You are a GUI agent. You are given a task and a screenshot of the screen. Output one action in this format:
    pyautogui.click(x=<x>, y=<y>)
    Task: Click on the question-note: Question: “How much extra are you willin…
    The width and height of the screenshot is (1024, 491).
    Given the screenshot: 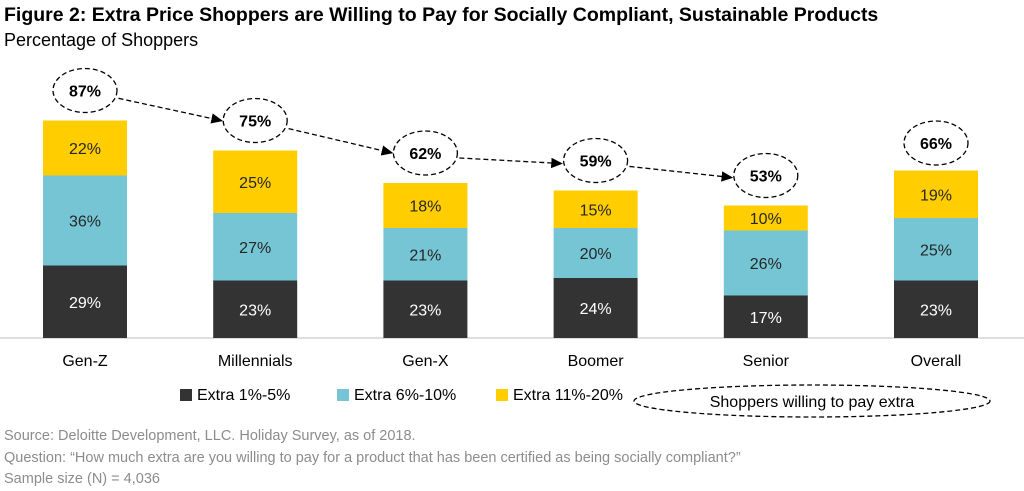 What is the action you would take?
    pyautogui.click(x=372, y=458)
    